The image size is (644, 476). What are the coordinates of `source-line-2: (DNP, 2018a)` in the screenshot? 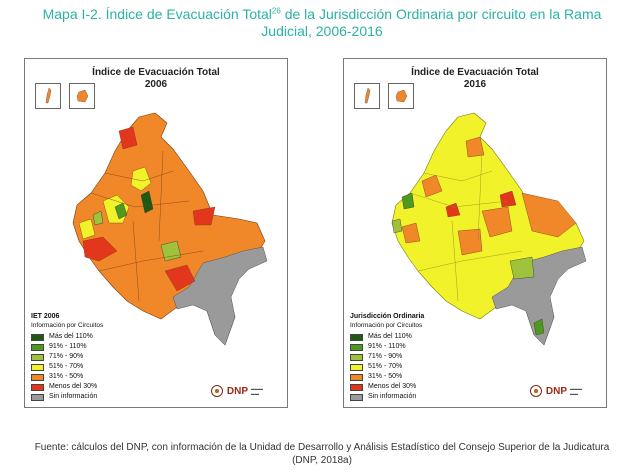 It's located at (322, 460).